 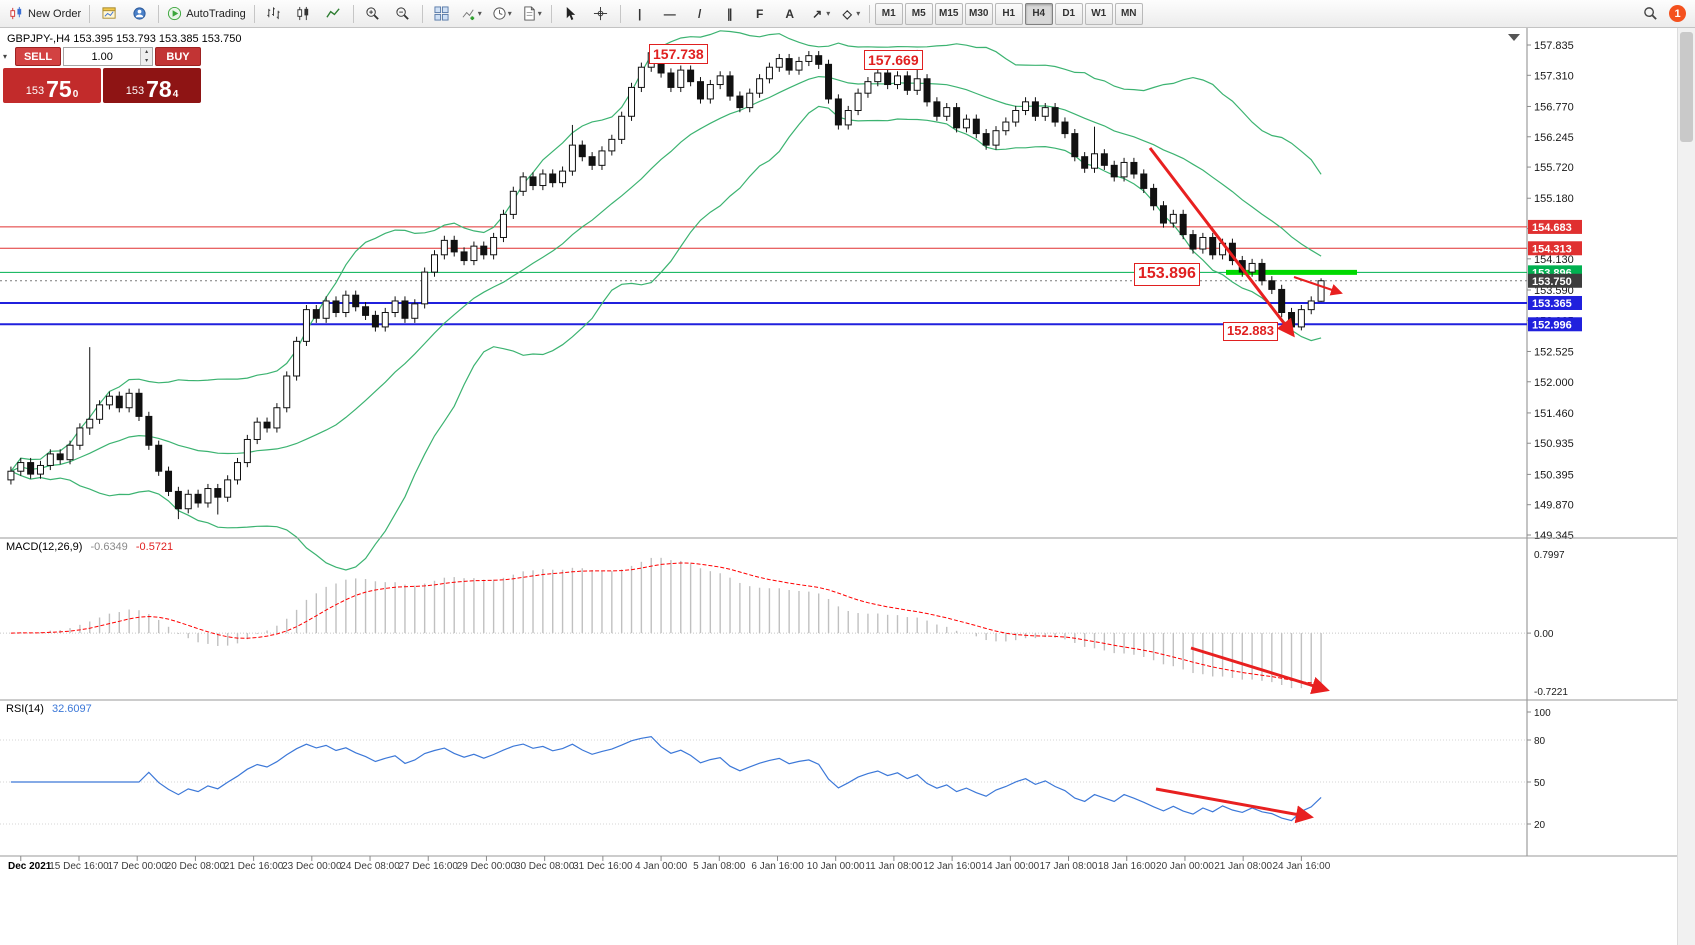 I want to click on notification-badge: 1, so click(x=1677, y=13).